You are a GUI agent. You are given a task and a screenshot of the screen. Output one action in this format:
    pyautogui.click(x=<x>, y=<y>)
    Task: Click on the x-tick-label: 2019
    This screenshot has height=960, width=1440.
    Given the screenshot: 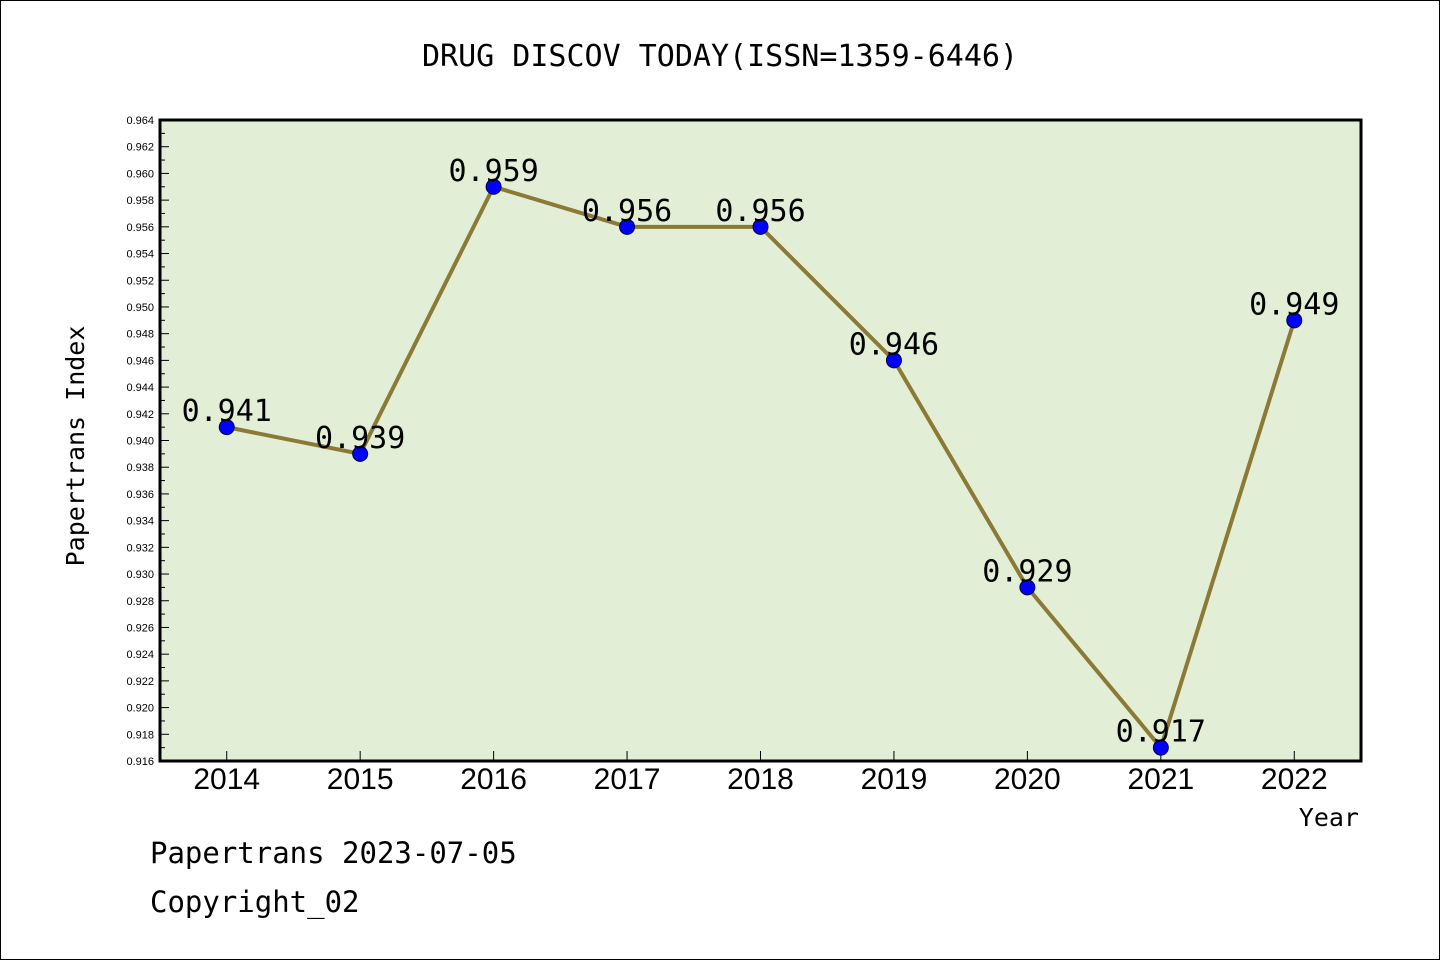 What is the action you would take?
    pyautogui.click(x=894, y=779)
    